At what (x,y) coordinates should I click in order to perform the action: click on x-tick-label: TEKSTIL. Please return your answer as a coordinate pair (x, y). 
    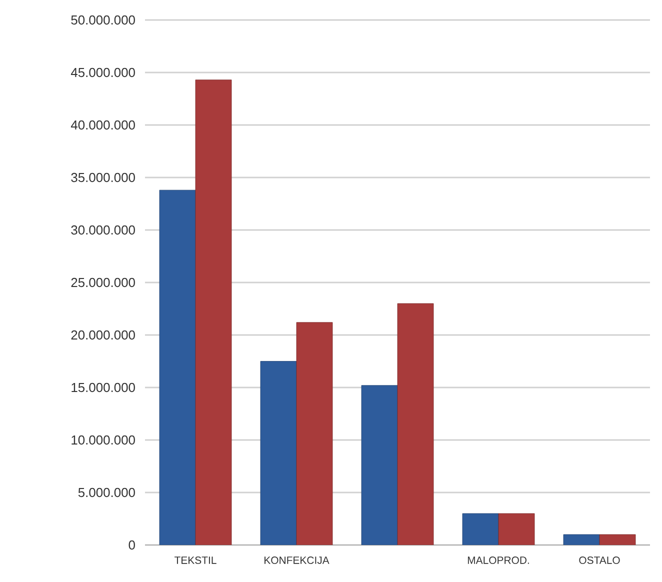
    Looking at the image, I should click on (195, 560).